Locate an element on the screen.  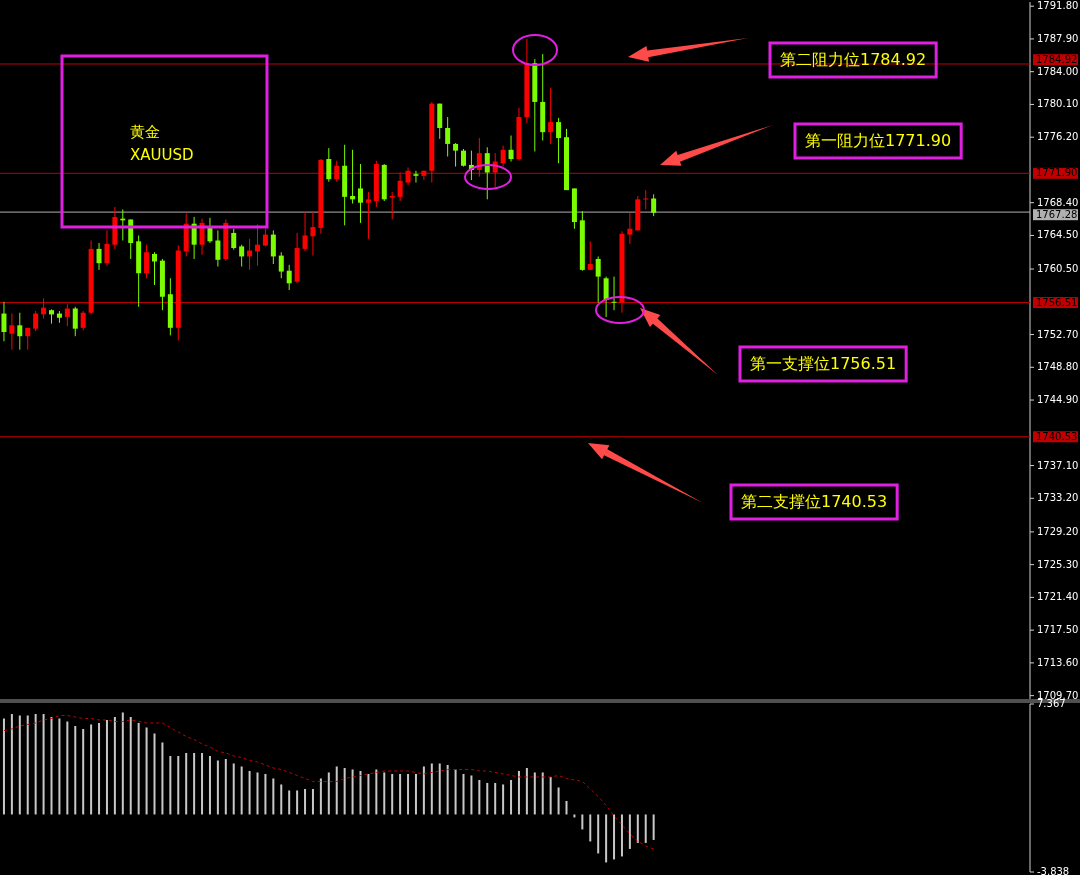
y-tick-label: 1744.90 is located at coordinates (1058, 400).